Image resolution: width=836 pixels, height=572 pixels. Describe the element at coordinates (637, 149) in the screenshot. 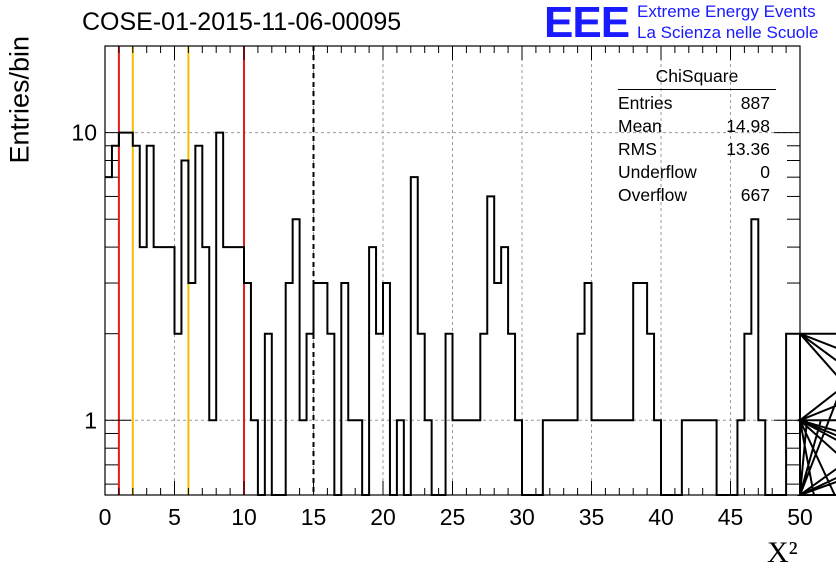

I see `stats-label: RMS` at that location.